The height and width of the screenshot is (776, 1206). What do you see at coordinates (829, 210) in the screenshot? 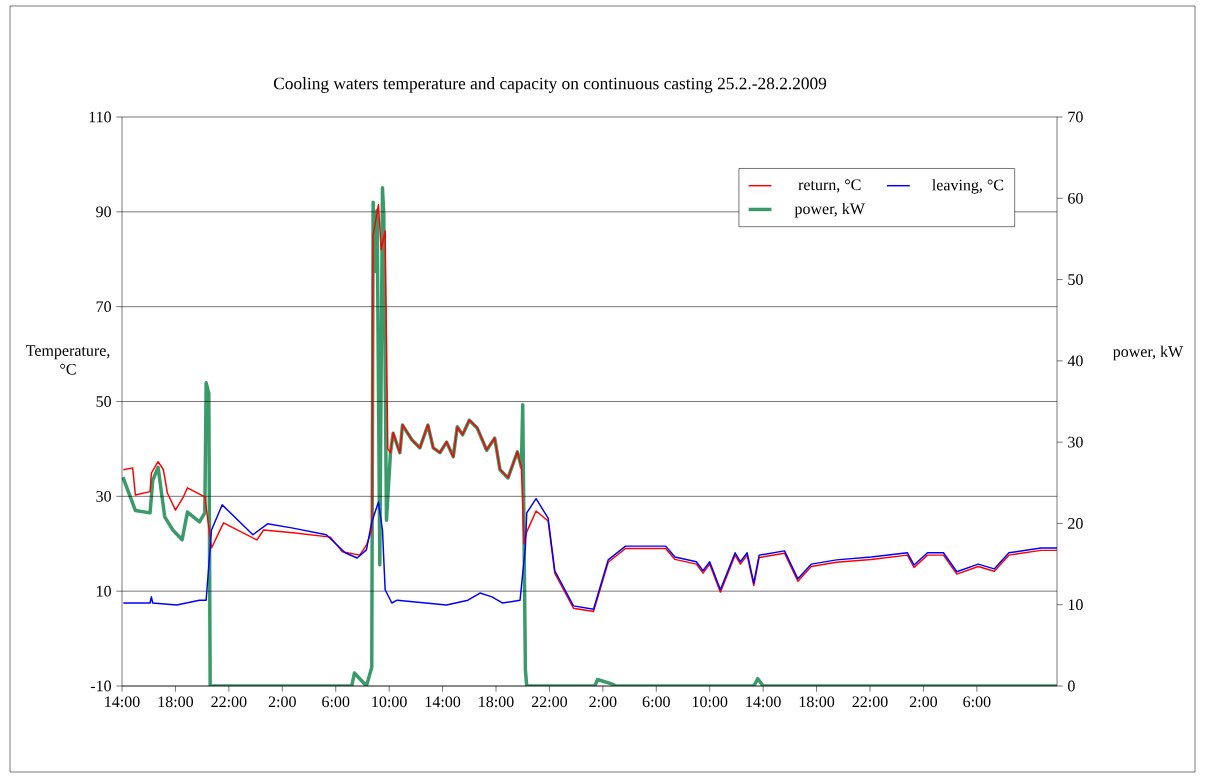
I see `legend-label: power, kW` at bounding box center [829, 210].